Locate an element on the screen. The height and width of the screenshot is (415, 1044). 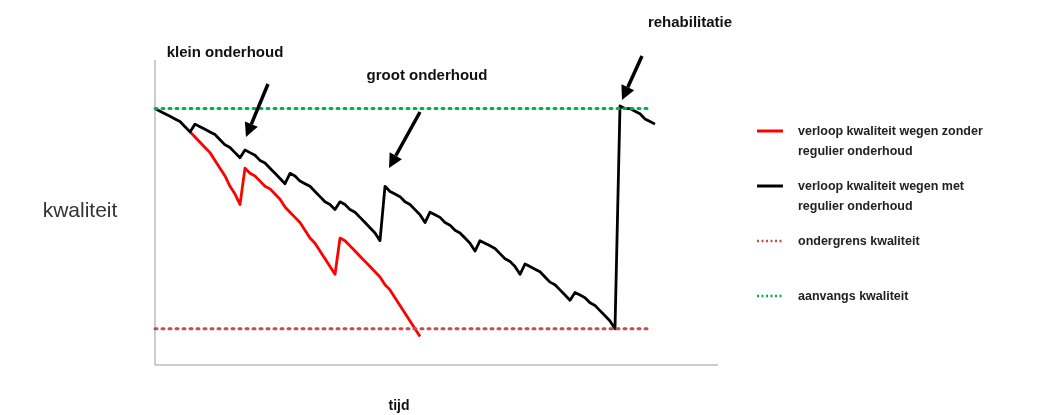
y-axis-title: kwaliteit is located at coordinates (80, 209).